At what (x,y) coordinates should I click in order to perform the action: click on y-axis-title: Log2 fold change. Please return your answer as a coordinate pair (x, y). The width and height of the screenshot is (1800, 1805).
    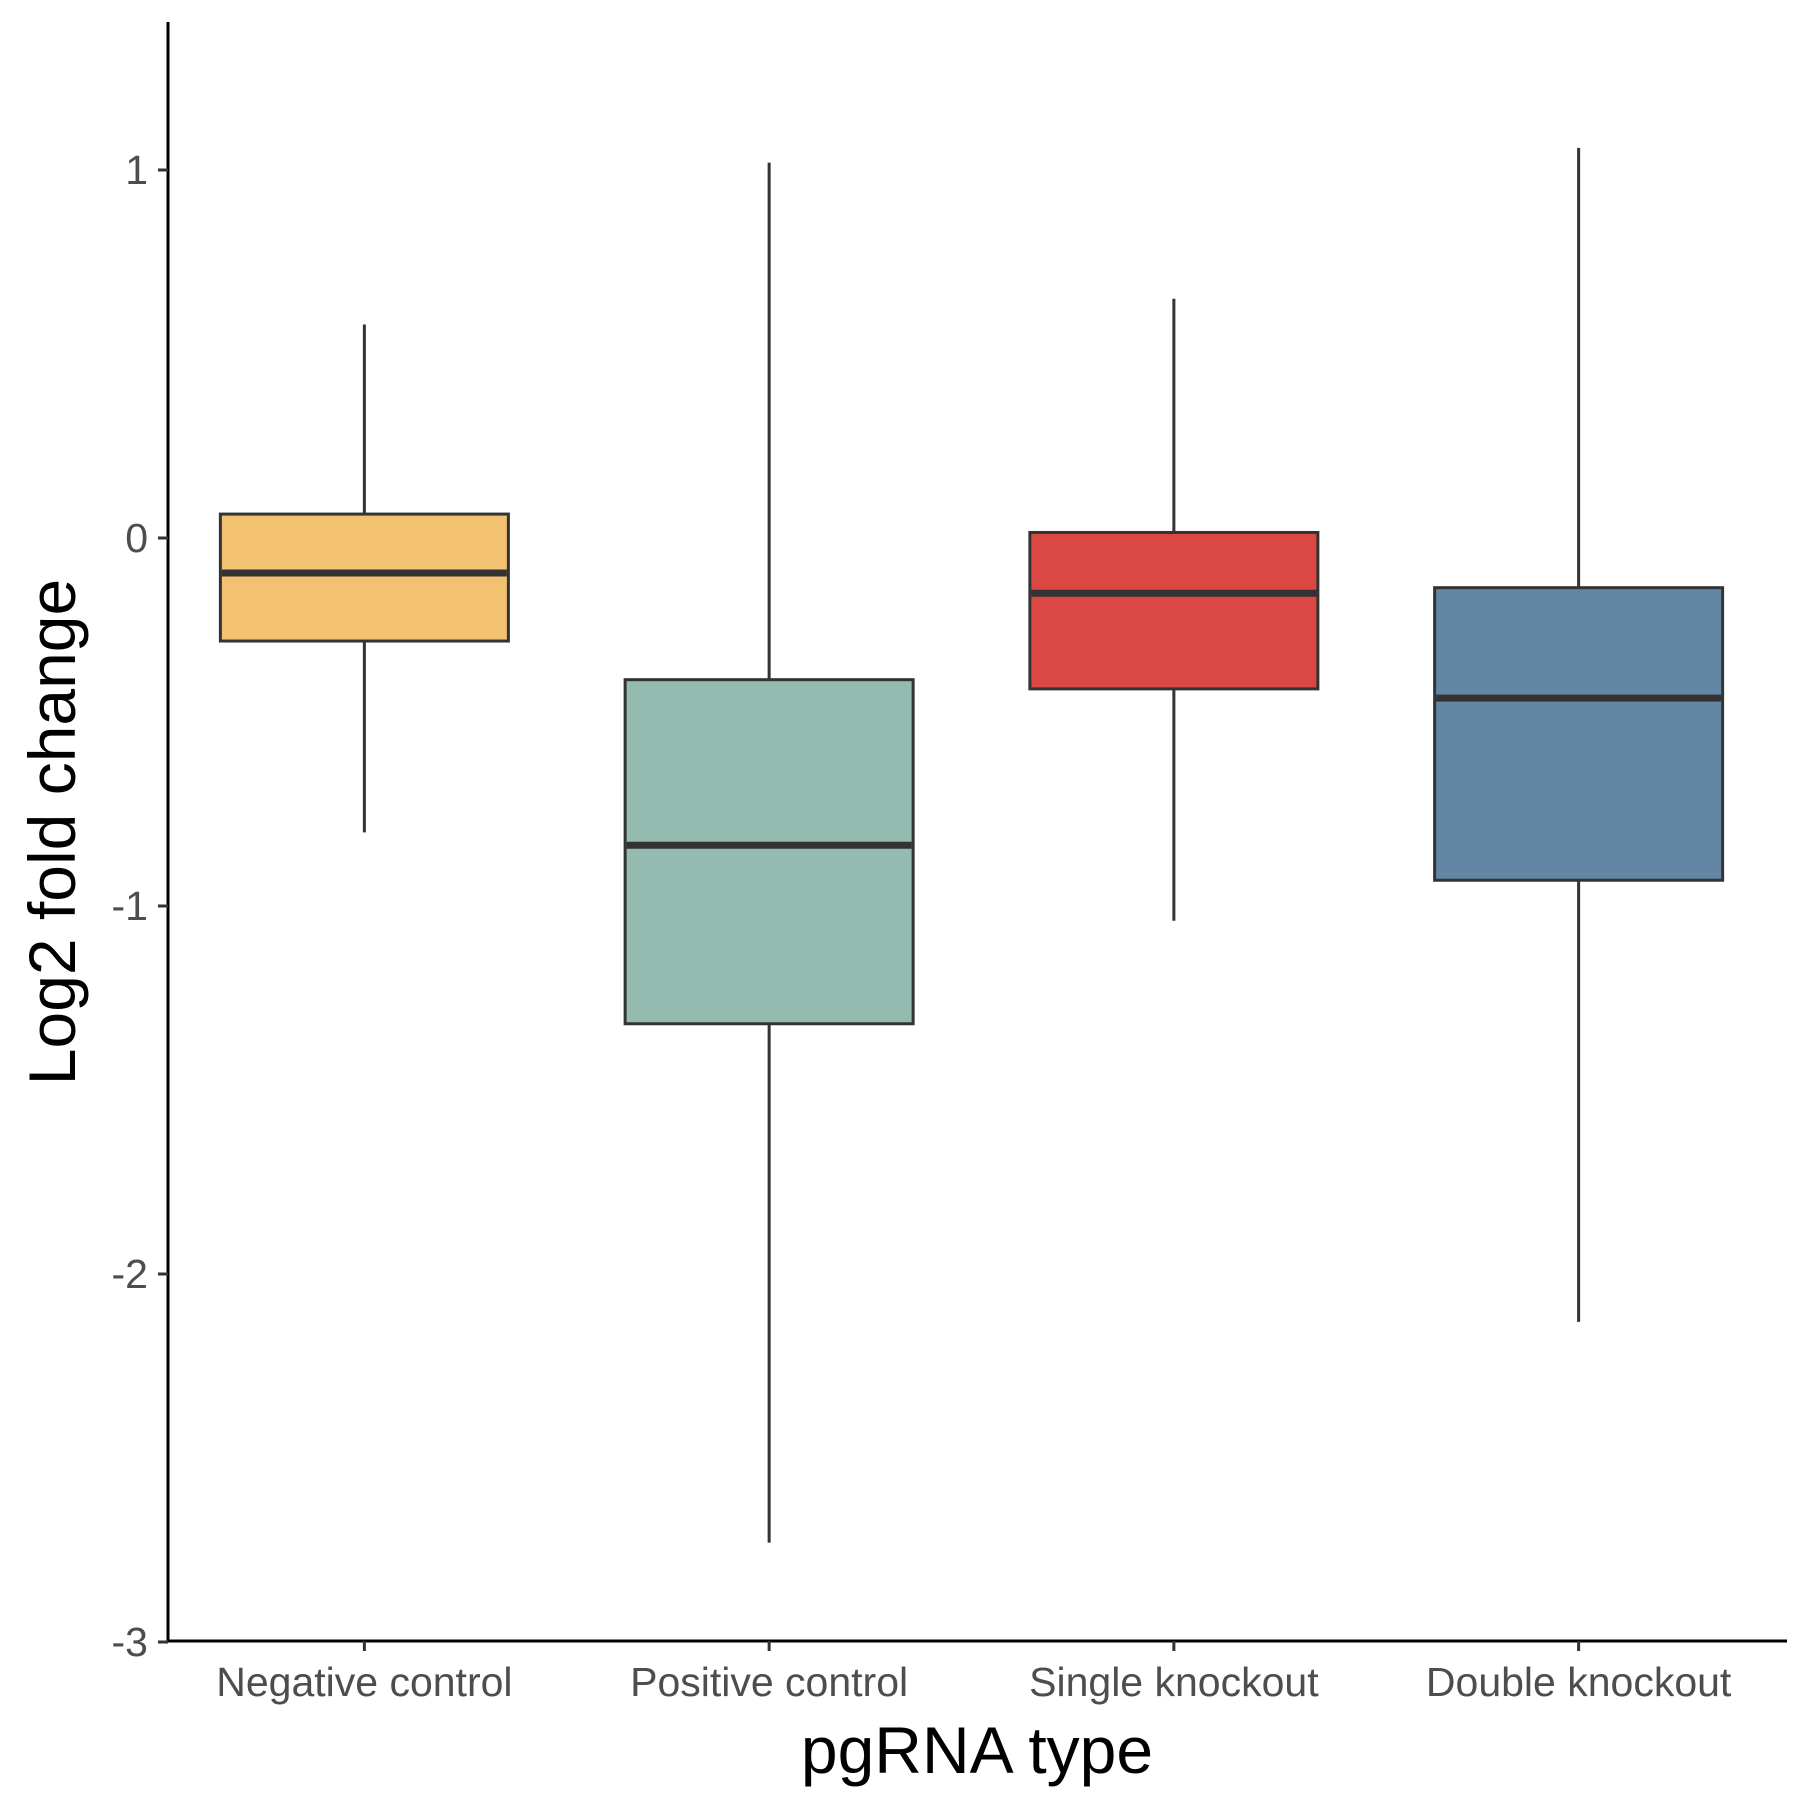
    Looking at the image, I should click on (52, 832).